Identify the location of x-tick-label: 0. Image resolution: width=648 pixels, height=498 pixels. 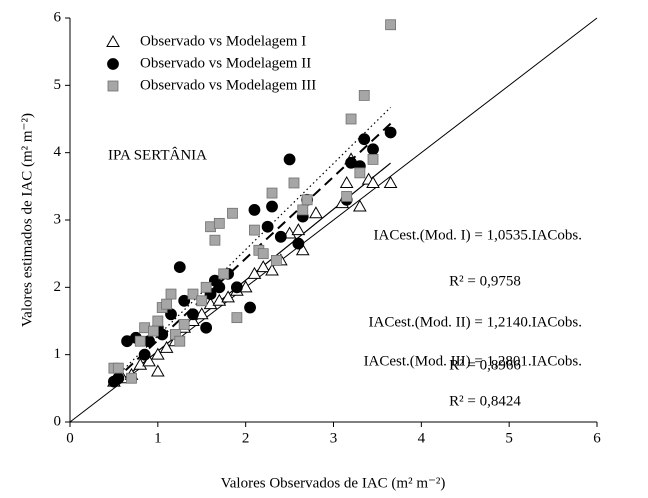
(70, 438).